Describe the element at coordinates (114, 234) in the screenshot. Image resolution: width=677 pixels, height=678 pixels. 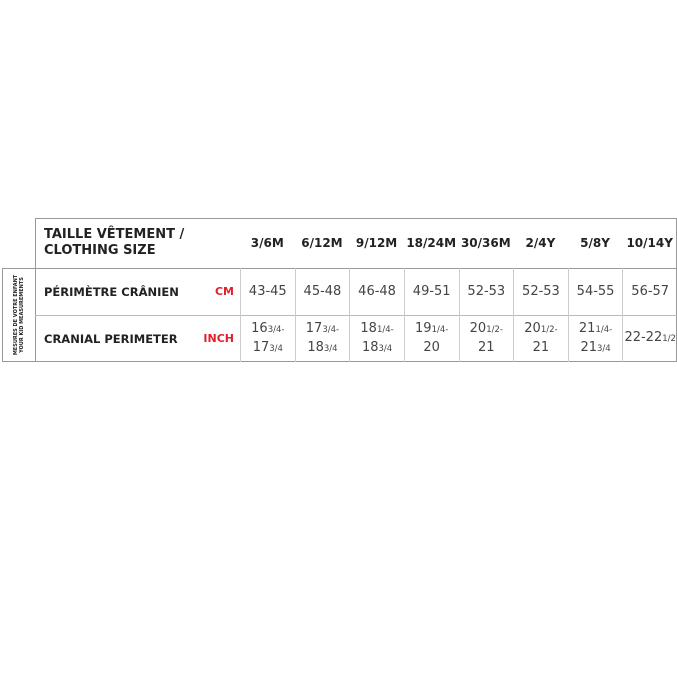
I see `header-title-line: TAILLE VÊTEMENT /` at that location.